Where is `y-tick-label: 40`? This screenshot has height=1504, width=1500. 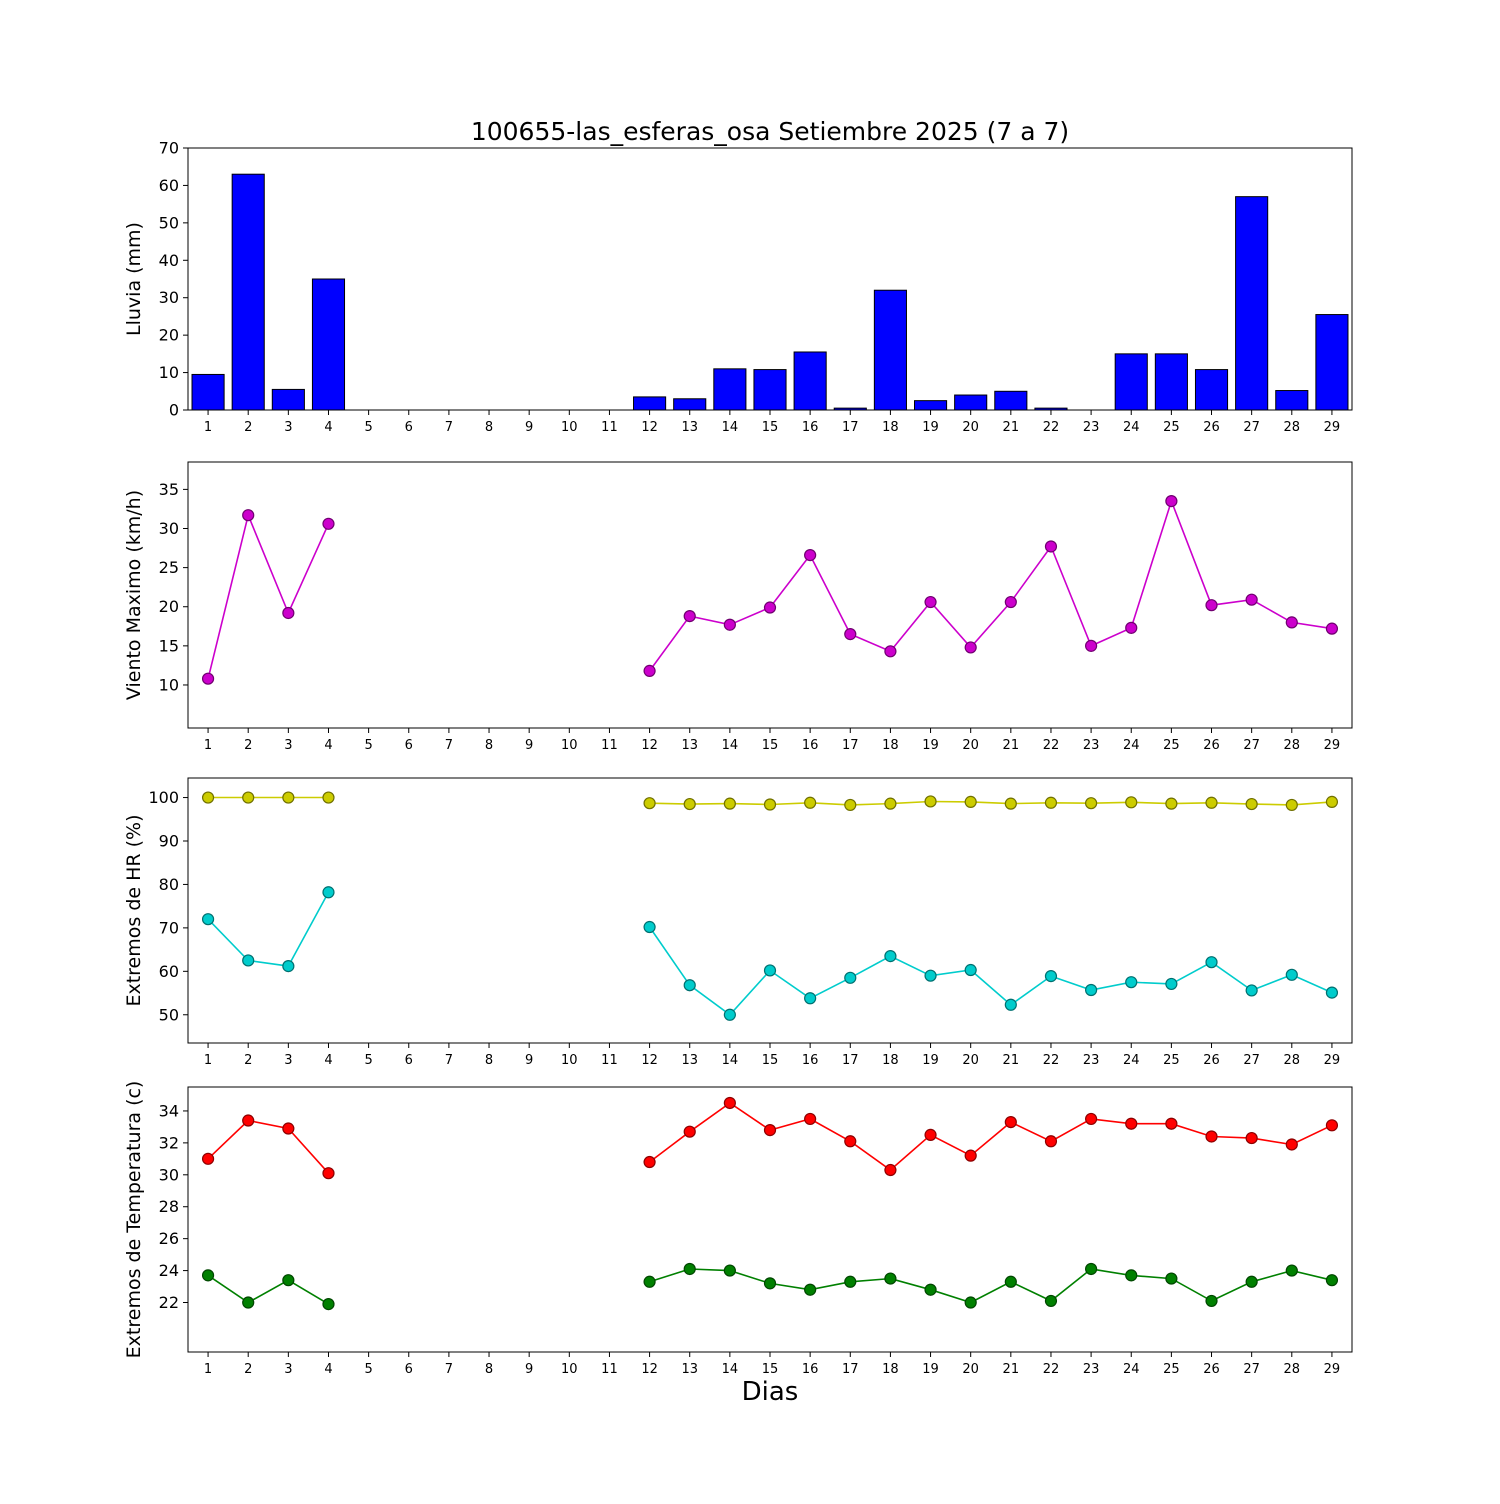 y-tick-label: 40 is located at coordinates (169, 260).